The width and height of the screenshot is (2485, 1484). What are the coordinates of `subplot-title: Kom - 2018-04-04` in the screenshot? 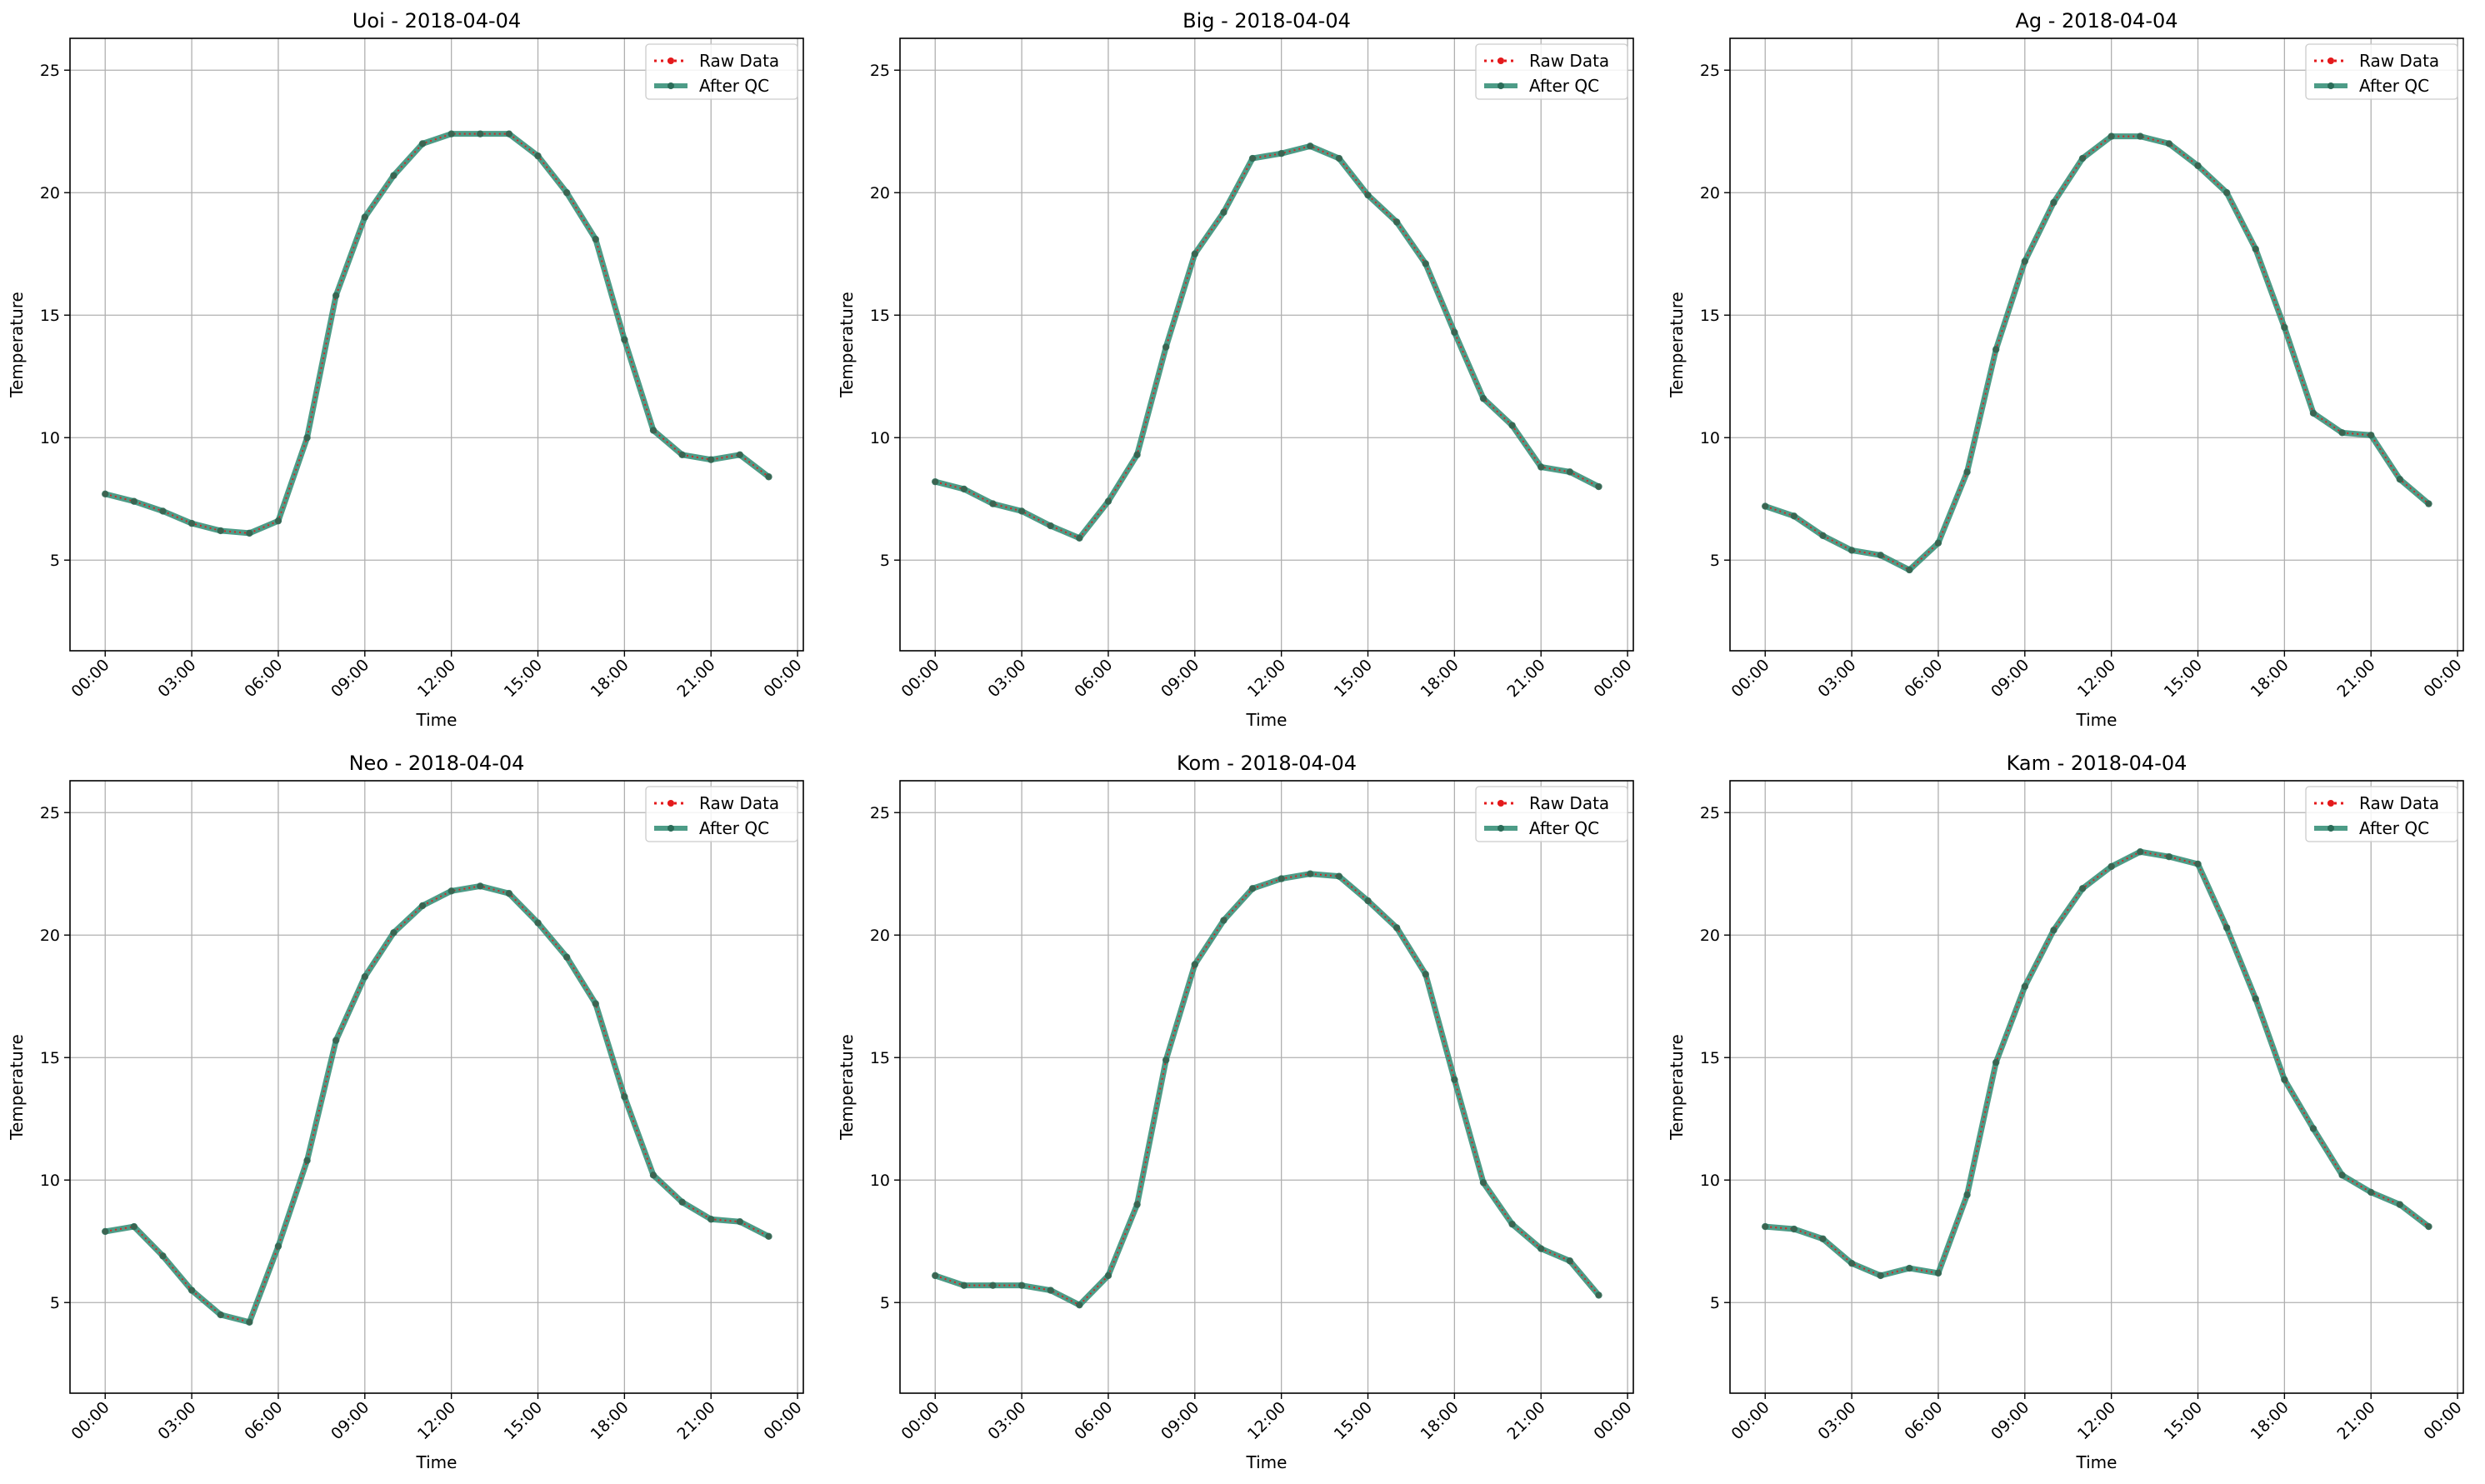 It's located at (1267, 764).